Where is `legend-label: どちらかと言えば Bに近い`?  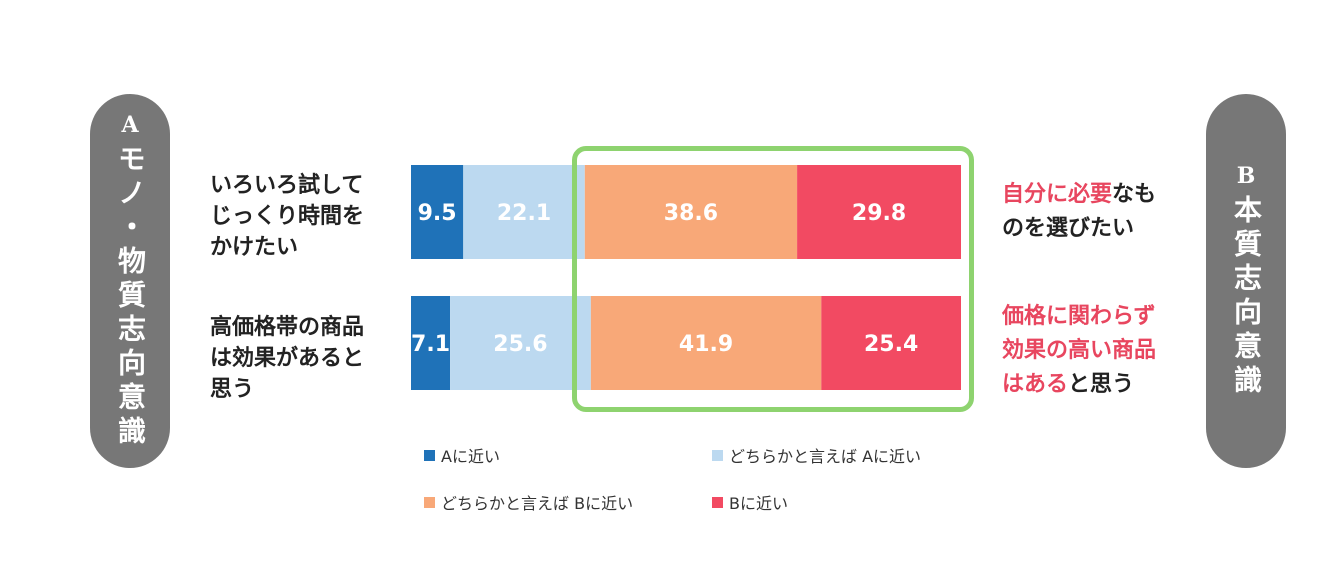 legend-label: どちらかと言えば Bに近い is located at coordinates (537, 503).